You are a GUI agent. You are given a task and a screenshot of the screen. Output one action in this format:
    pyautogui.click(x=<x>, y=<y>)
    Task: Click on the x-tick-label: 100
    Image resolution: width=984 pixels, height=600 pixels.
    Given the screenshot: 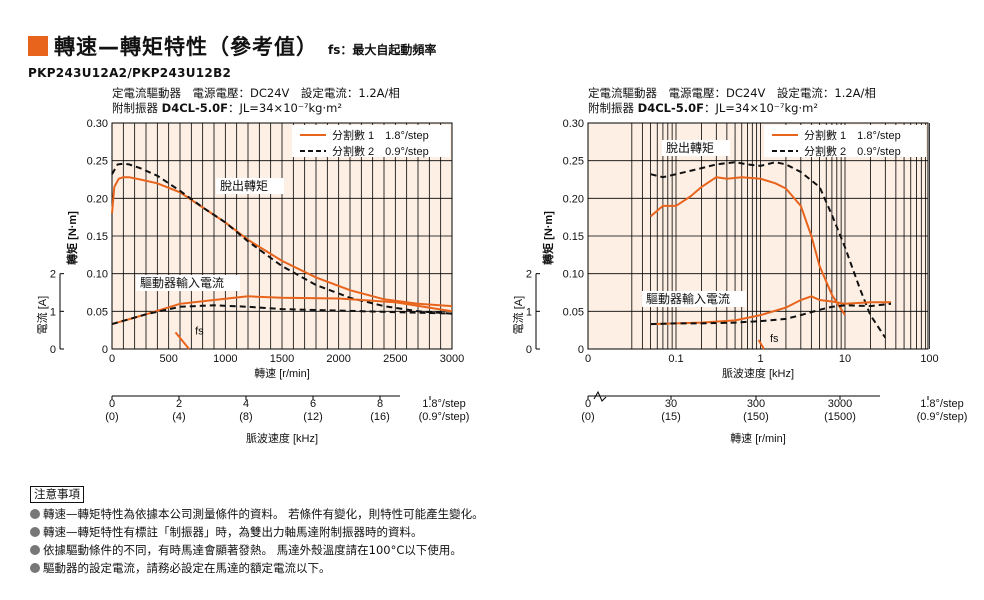 What is the action you would take?
    pyautogui.click(x=929, y=359)
    